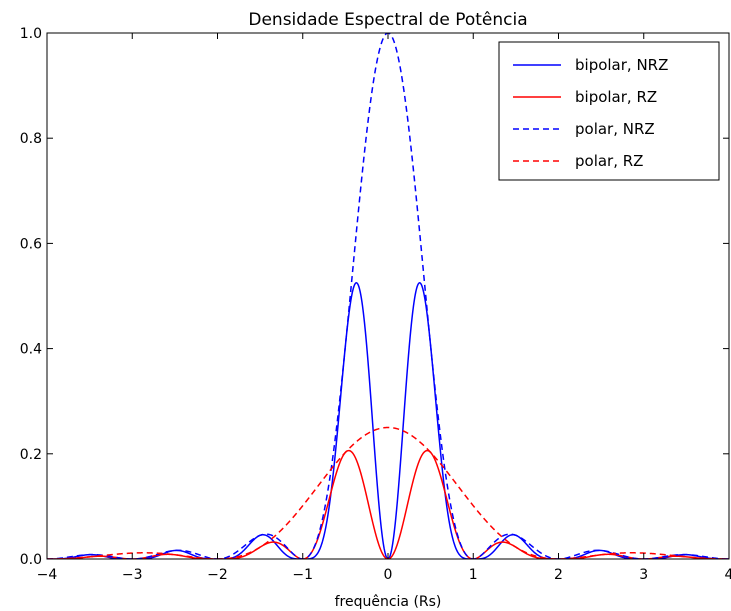  I want to click on legend-label: polar, RZ, so click(609, 161).